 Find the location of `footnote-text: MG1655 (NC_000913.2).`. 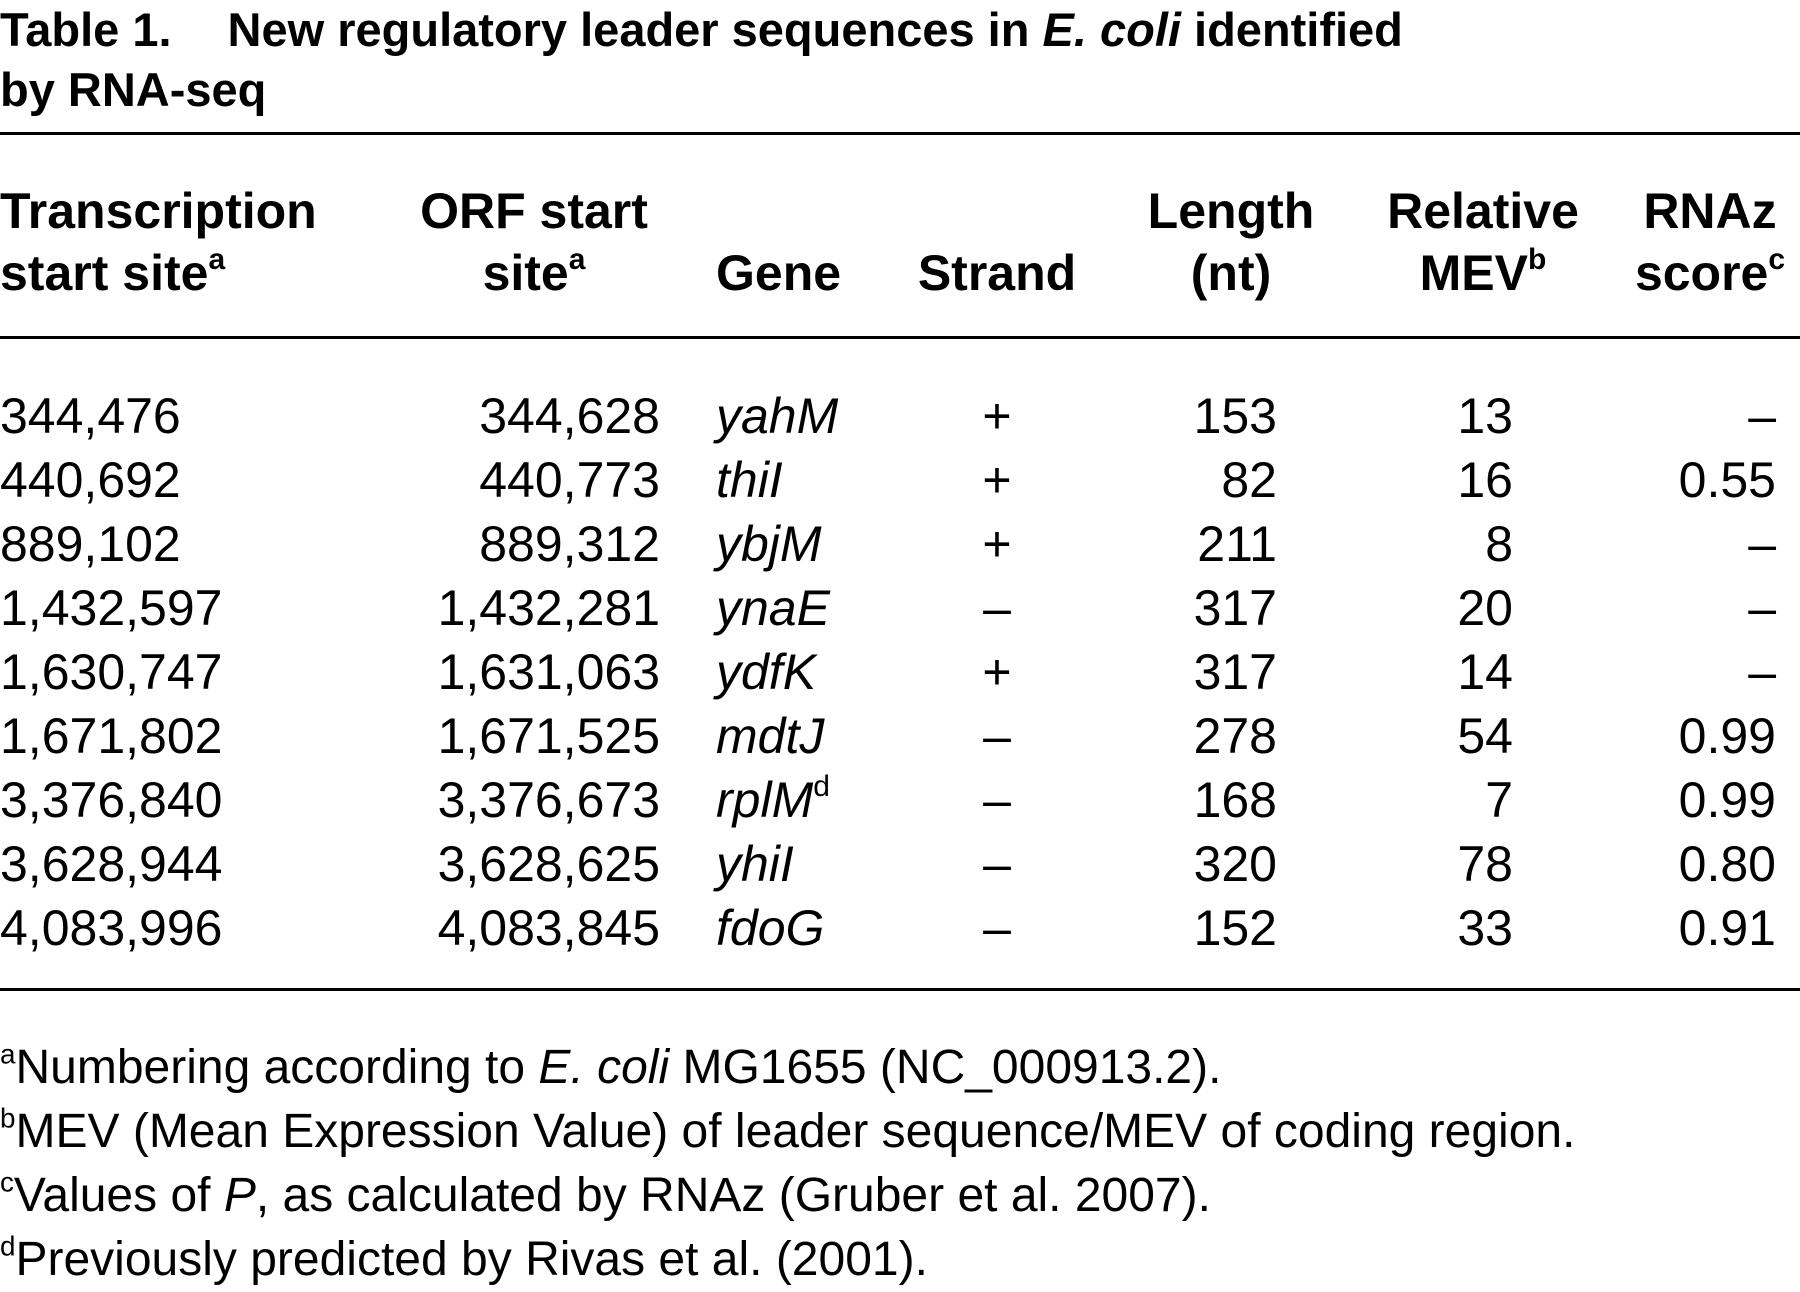

footnote-text: MG1655 (NC_000913.2). is located at coordinates (945, 1067).